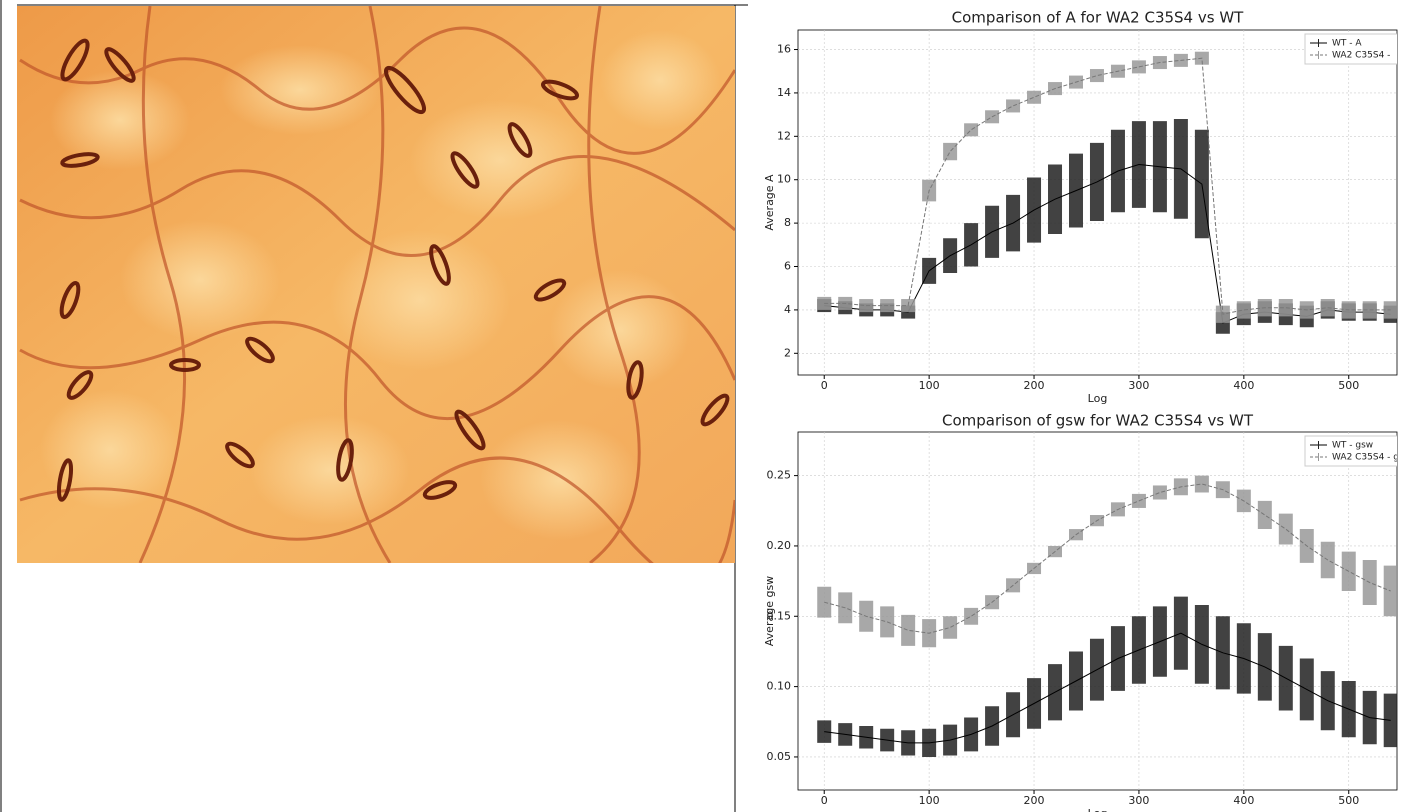 This screenshot has height=812, width=1402. Describe the element at coordinates (784, 179) in the screenshot. I see `y-tick-label: 10` at that location.